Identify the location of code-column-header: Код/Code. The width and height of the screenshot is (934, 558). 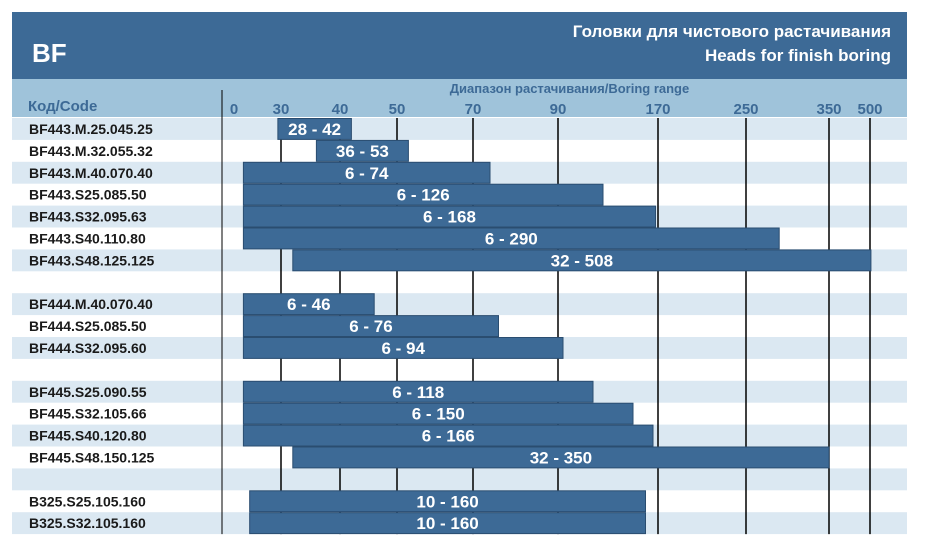
(63, 106).